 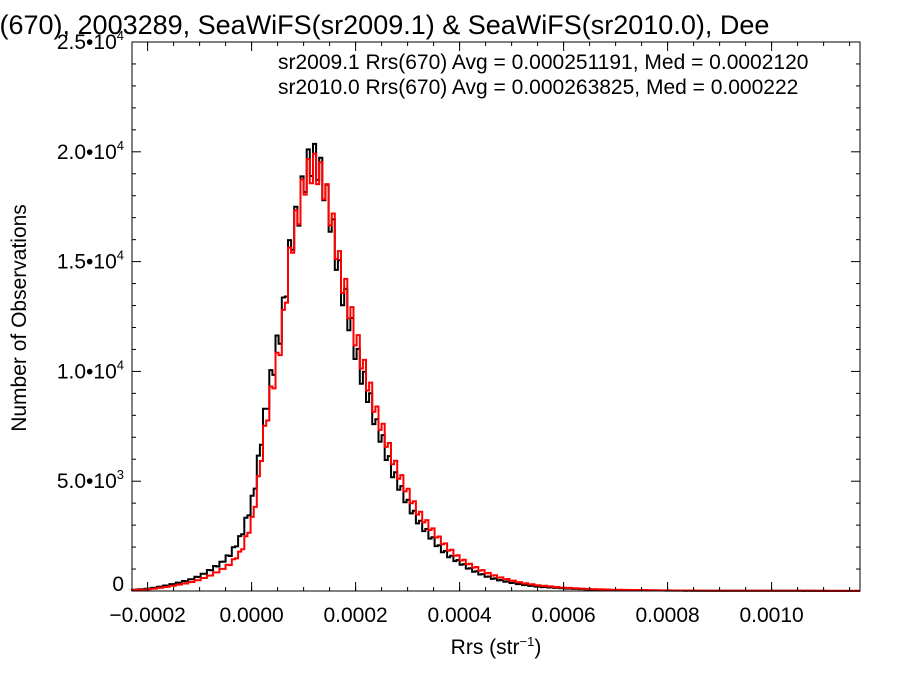 What do you see at coordinates (355, 615) in the screenshot?
I see `x-tick-label-2: 0.0002` at bounding box center [355, 615].